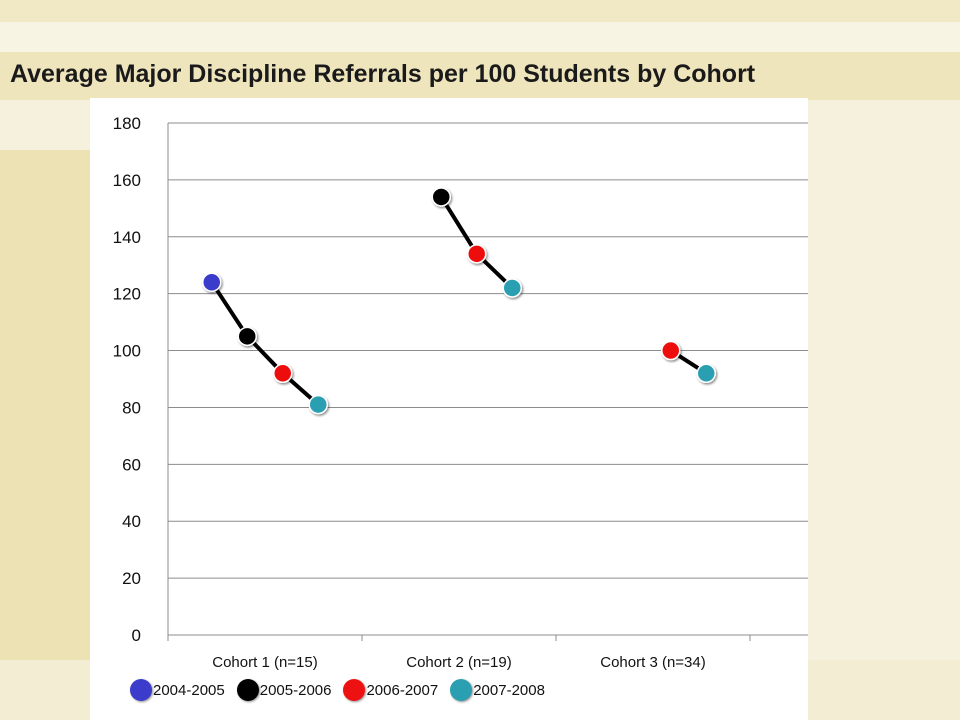 Image resolution: width=960 pixels, height=720 pixels. Describe the element at coordinates (189, 690) in the screenshot. I see `legend-label: 2004-2005` at that location.